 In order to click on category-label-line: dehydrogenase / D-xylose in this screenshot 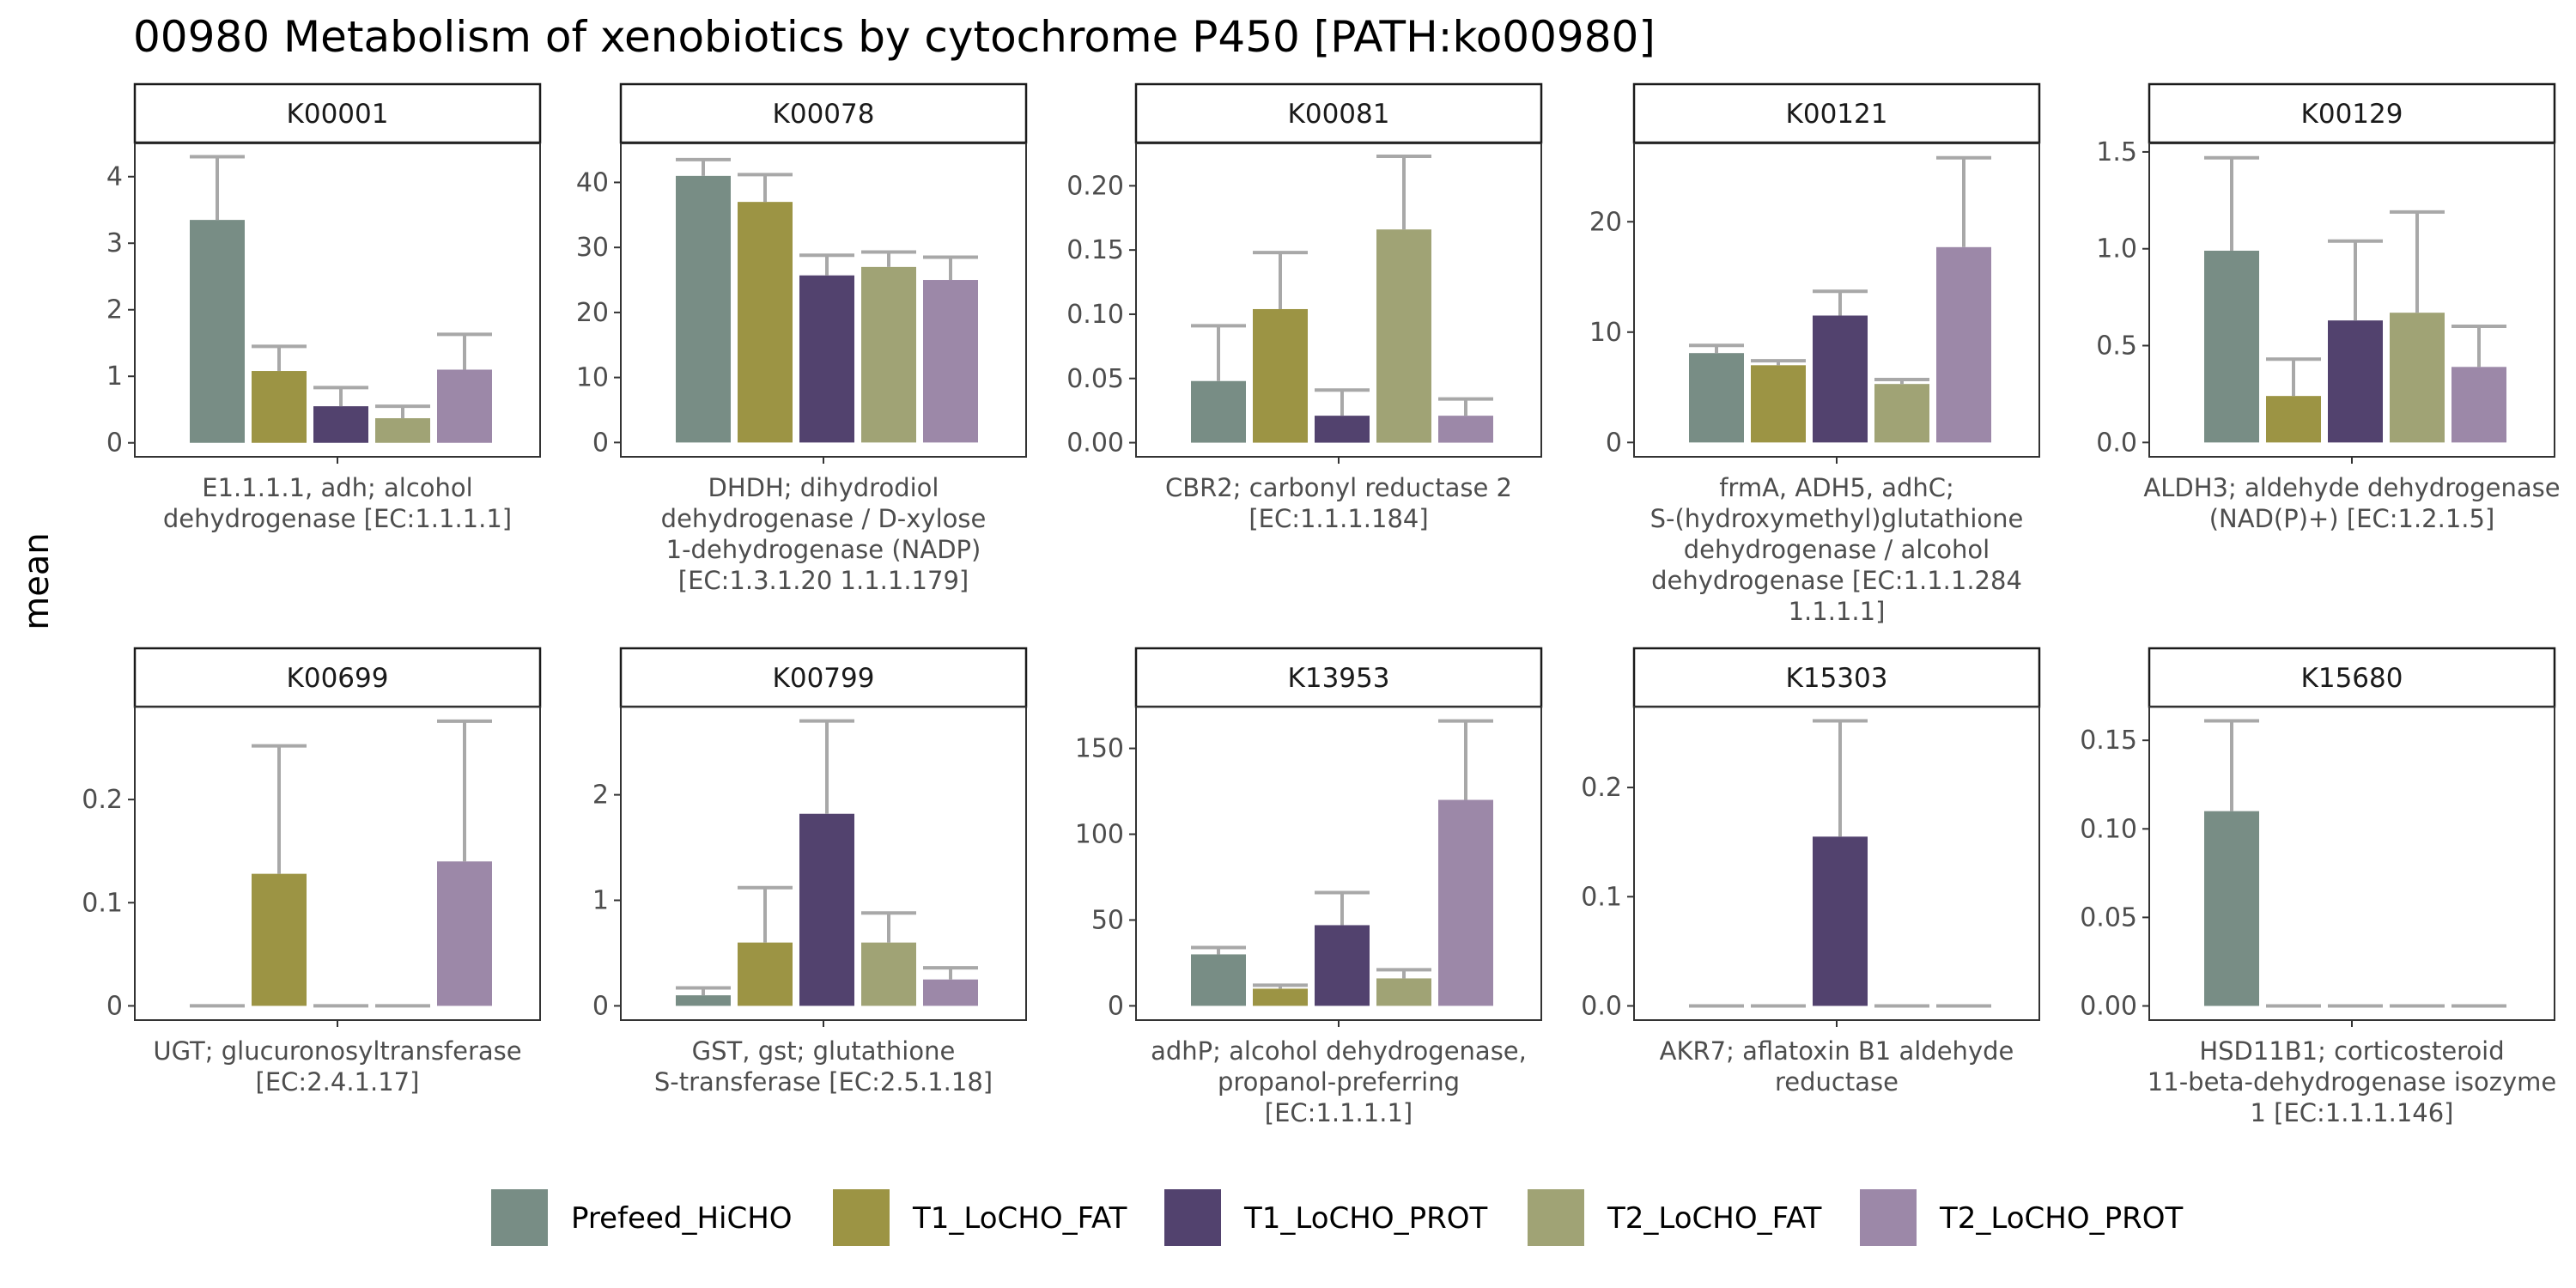, I will do `click(824, 519)`.